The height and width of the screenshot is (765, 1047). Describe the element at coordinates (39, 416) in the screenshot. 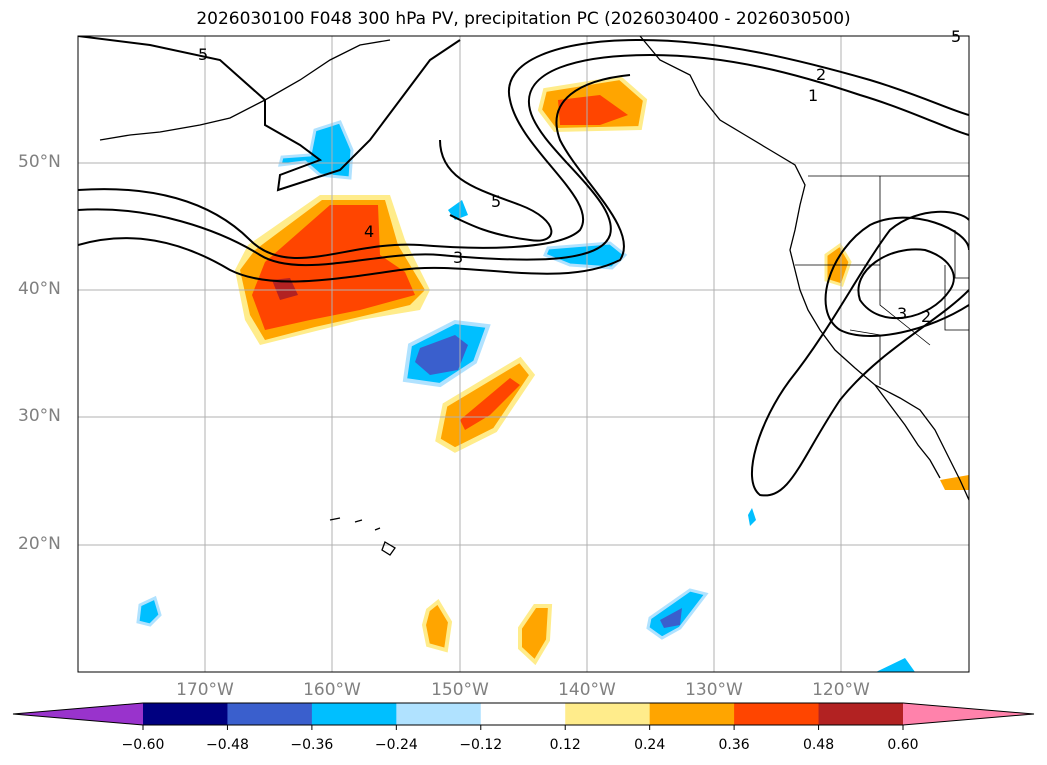

I see `lat-label: 30°N` at that location.